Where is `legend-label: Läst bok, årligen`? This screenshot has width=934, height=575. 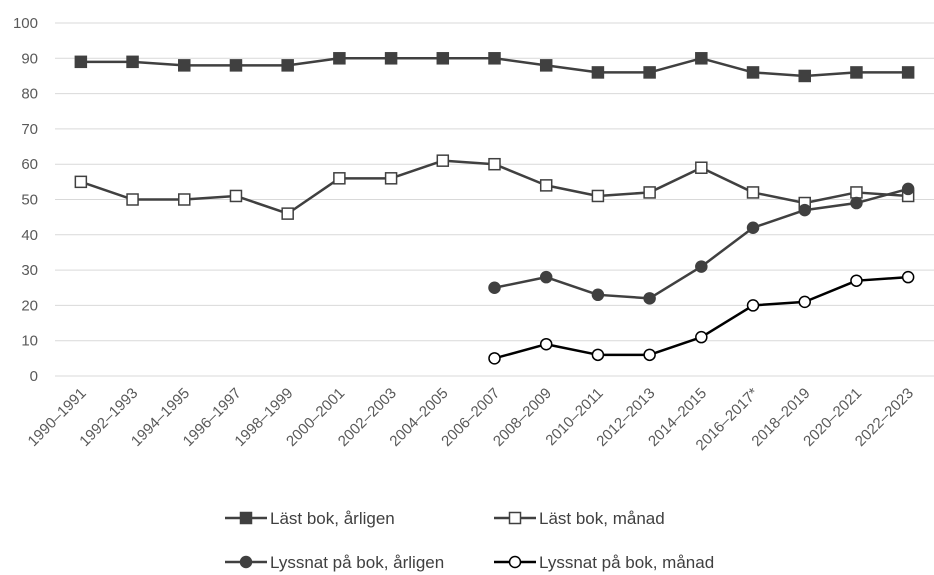
legend-label: Läst bok, årligen is located at coordinates (332, 518).